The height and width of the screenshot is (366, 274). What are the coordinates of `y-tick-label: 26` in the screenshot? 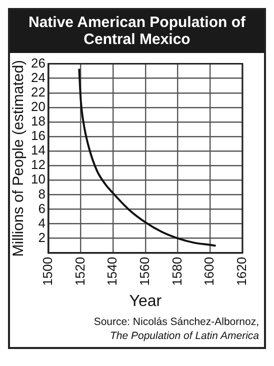 It's located at (38, 62).